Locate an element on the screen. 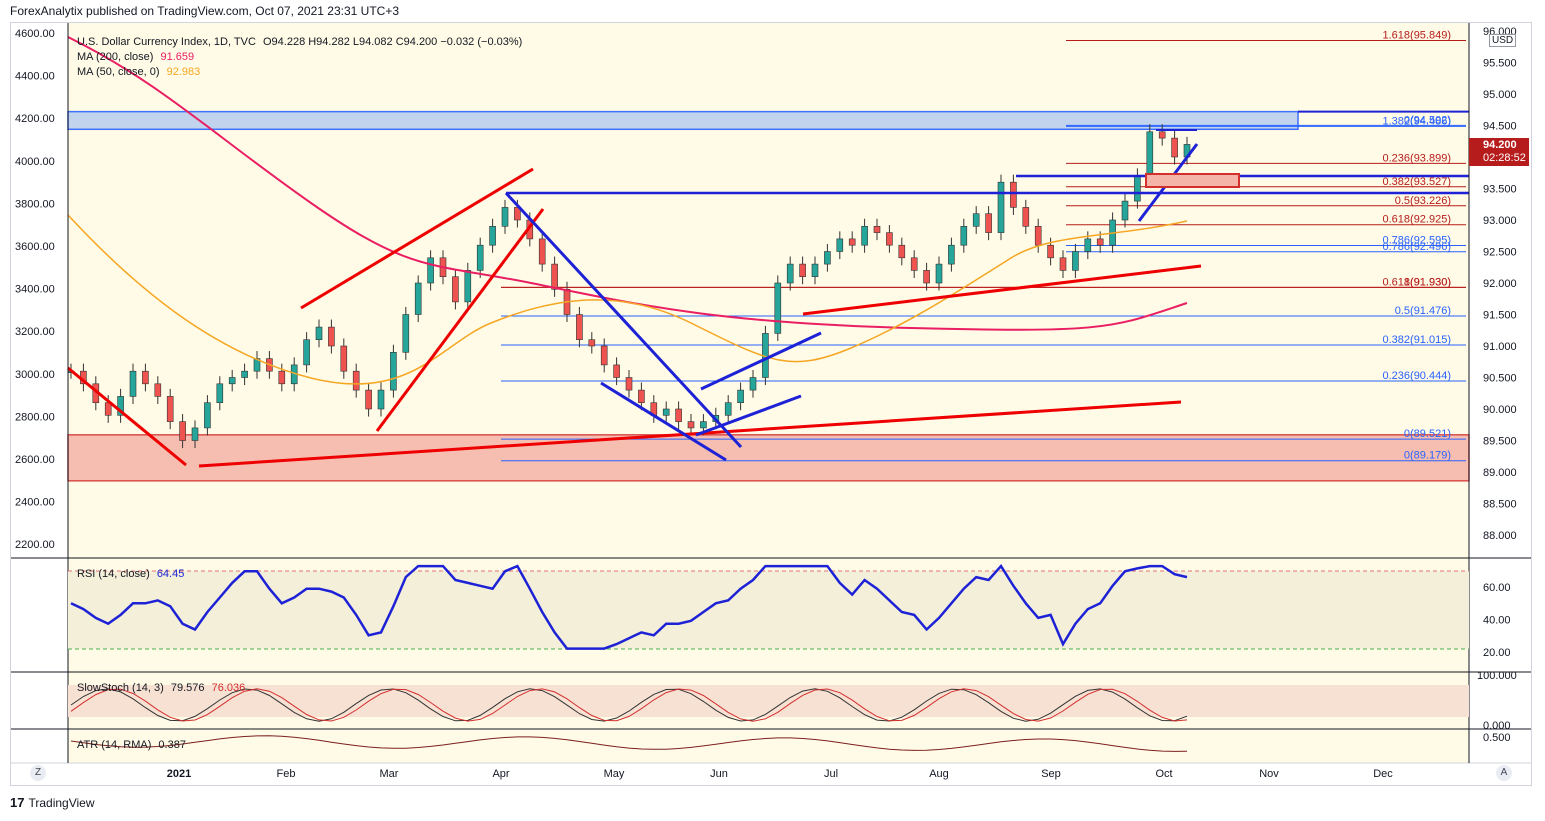 This screenshot has width=1545, height=821. ma50-label: MA (50, close, 0) is located at coordinates (118, 72).